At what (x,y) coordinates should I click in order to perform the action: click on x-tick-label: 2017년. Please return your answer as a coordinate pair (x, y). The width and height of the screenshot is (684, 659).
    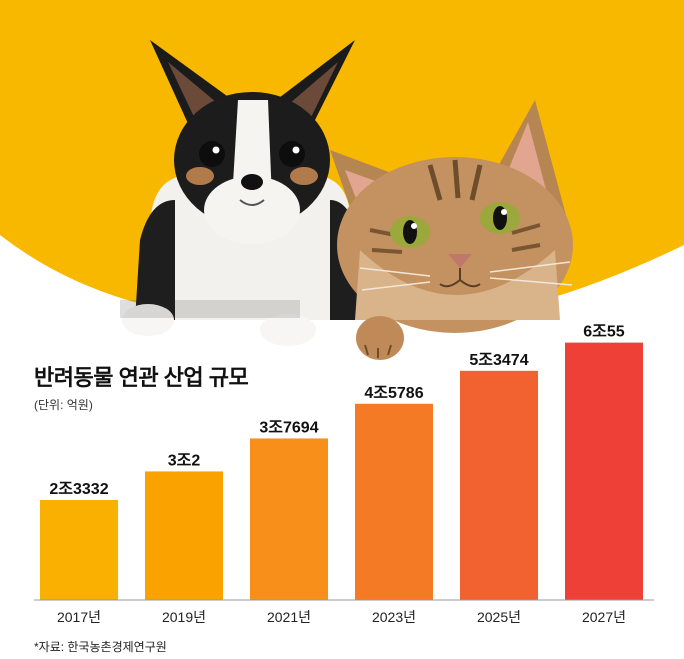
    Looking at the image, I should click on (79, 617).